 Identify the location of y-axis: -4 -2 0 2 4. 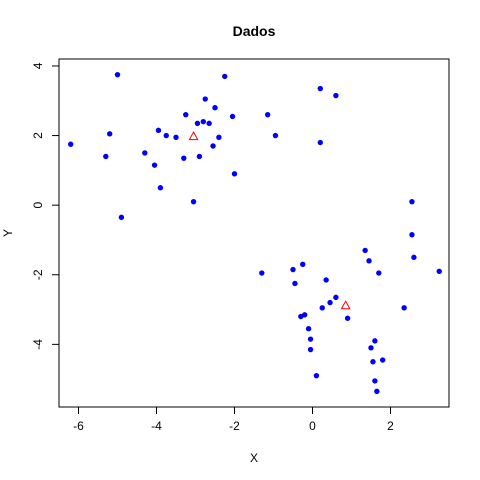
(45, 206).